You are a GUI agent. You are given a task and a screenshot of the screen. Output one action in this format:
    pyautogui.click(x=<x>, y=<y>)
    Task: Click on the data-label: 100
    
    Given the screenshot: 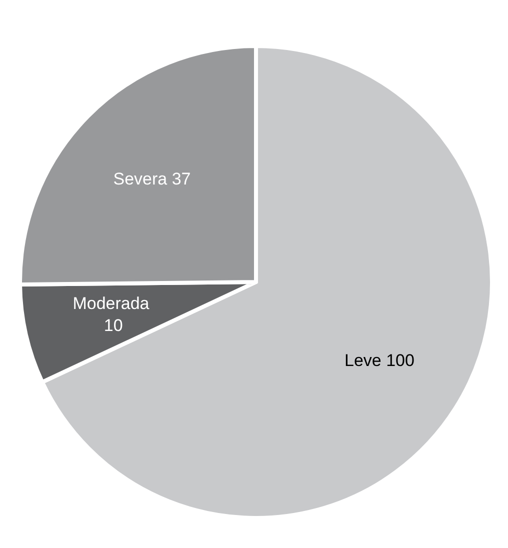 What is the action you would take?
    pyautogui.click(x=400, y=360)
    